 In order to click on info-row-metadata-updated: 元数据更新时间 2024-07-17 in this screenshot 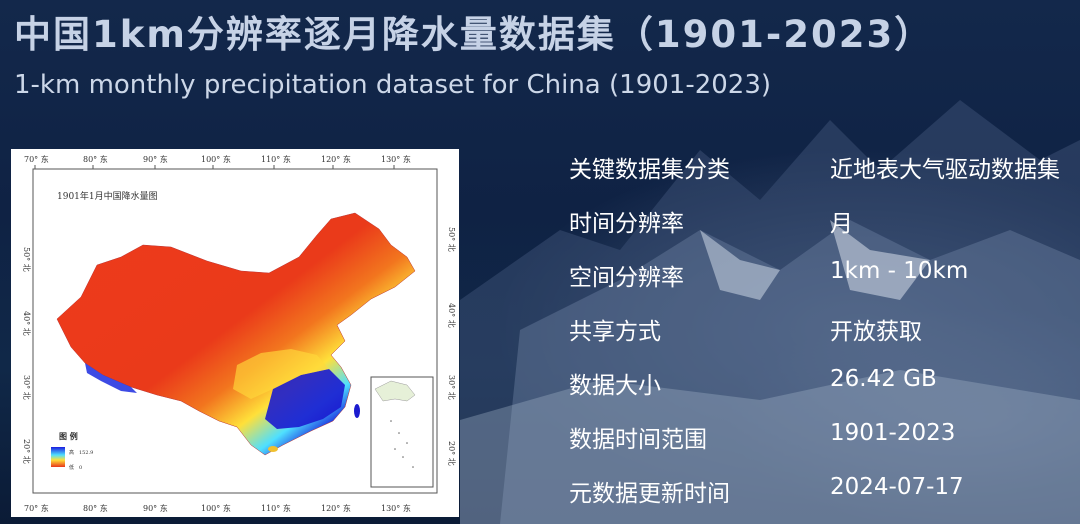, I will do `click(821, 494)`.